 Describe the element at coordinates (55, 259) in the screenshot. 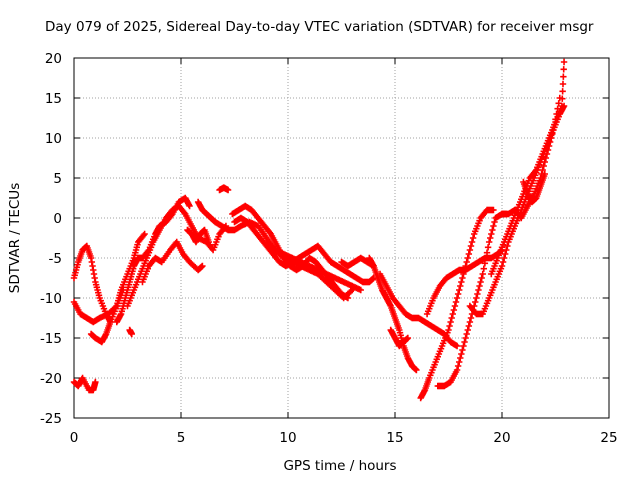

I see `y-tick-label: -5` at that location.